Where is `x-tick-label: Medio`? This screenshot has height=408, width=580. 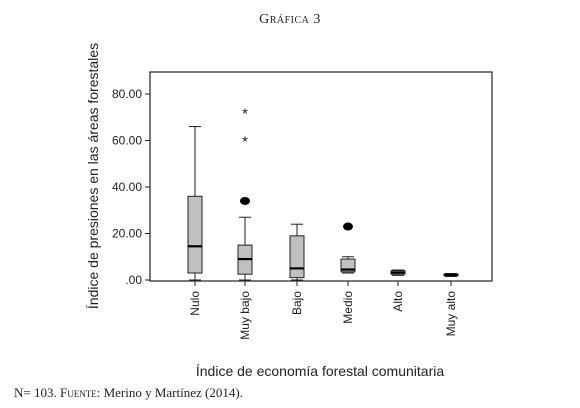 x-tick-label: Medio is located at coordinates (348, 307).